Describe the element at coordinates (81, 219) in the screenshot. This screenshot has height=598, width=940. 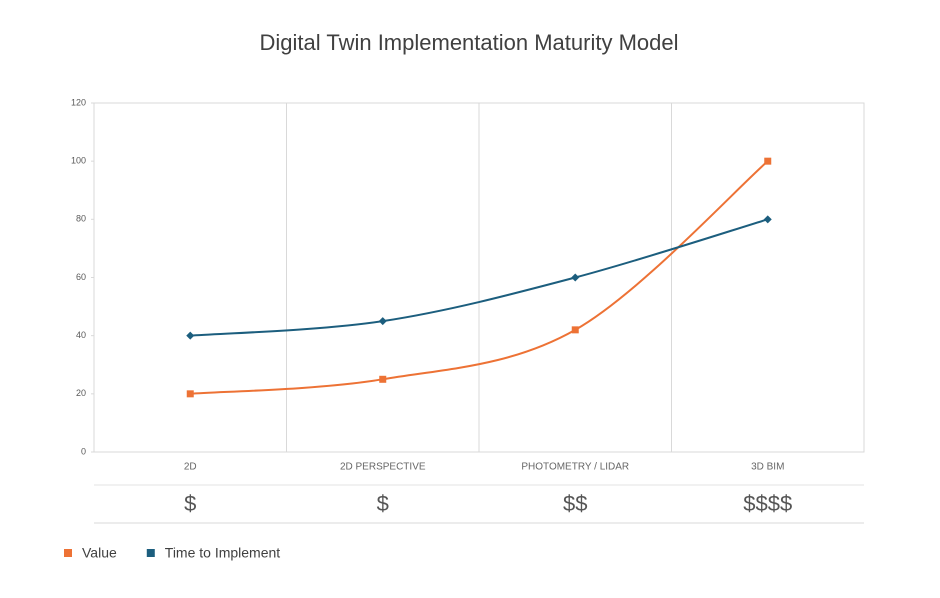
I see `y-tick-label: 80` at that location.